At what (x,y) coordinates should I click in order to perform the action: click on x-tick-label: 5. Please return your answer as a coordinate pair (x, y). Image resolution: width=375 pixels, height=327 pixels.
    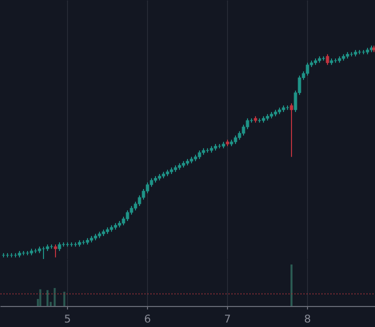
    Looking at the image, I should click on (67, 319).